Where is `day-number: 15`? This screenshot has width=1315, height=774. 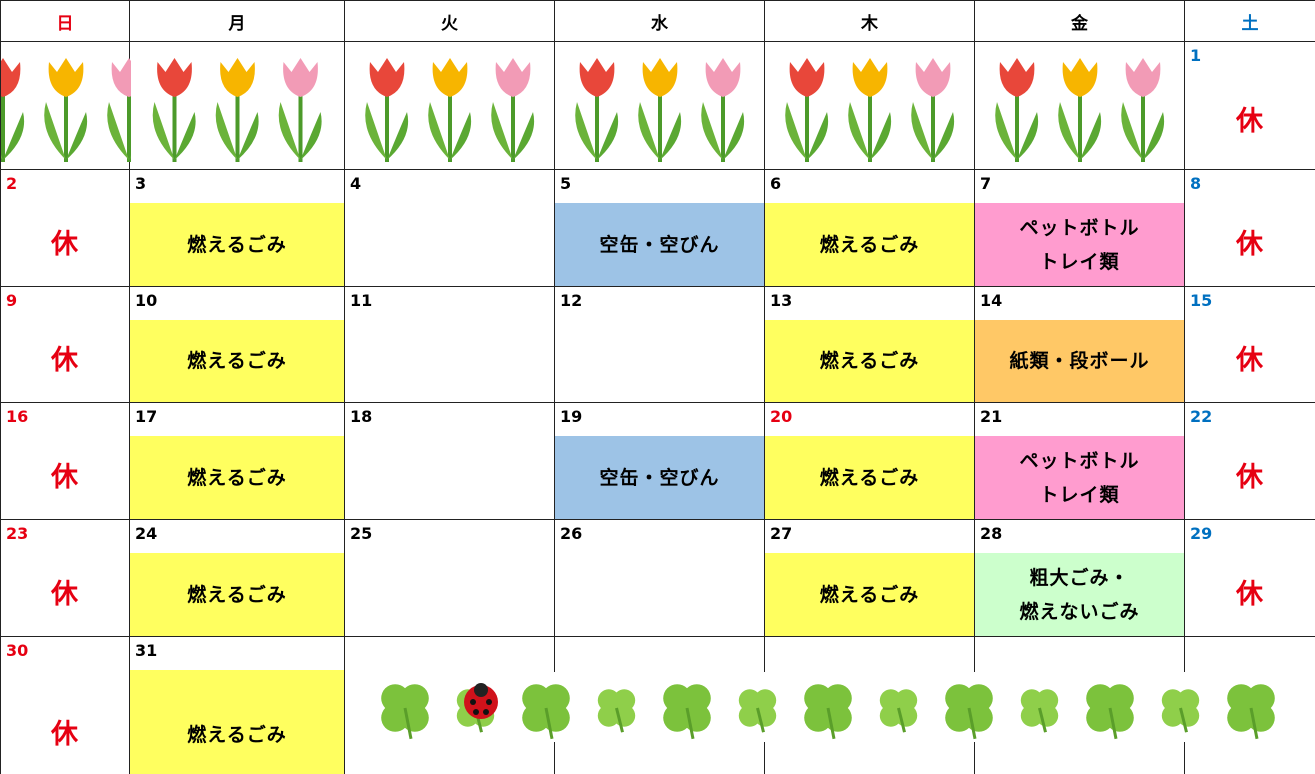
day-number: 15 is located at coordinates (1201, 300).